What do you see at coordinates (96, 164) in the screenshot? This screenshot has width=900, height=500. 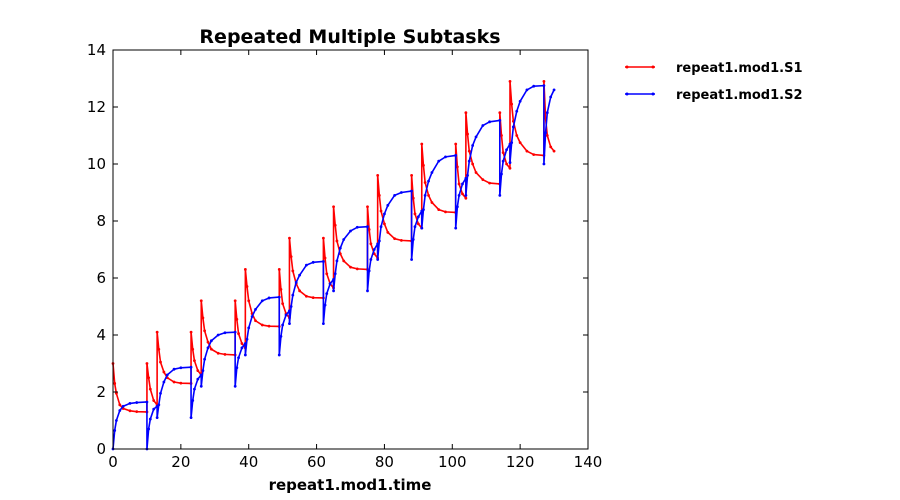 I see `y-tick-label: 10` at bounding box center [96, 164].